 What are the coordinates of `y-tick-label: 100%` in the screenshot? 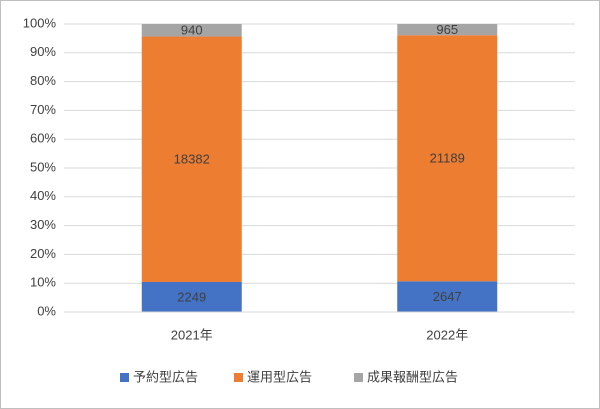 It's located at (40, 22).